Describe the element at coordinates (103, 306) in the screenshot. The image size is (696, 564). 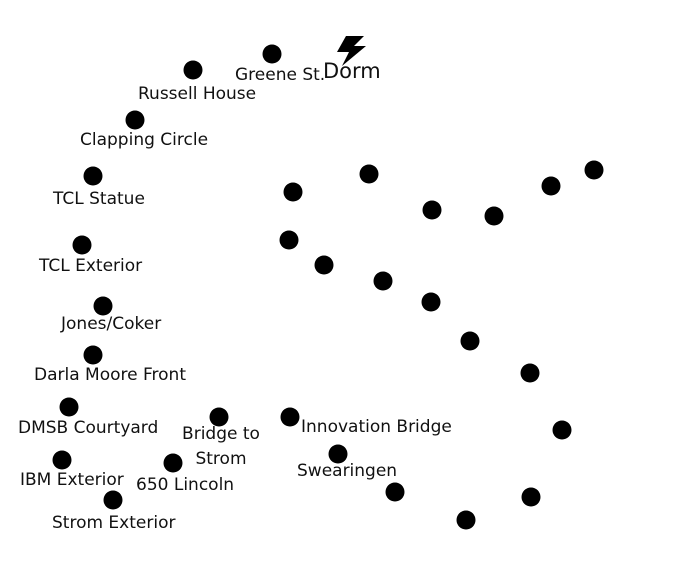
I see `stop-jones-coker` at that location.